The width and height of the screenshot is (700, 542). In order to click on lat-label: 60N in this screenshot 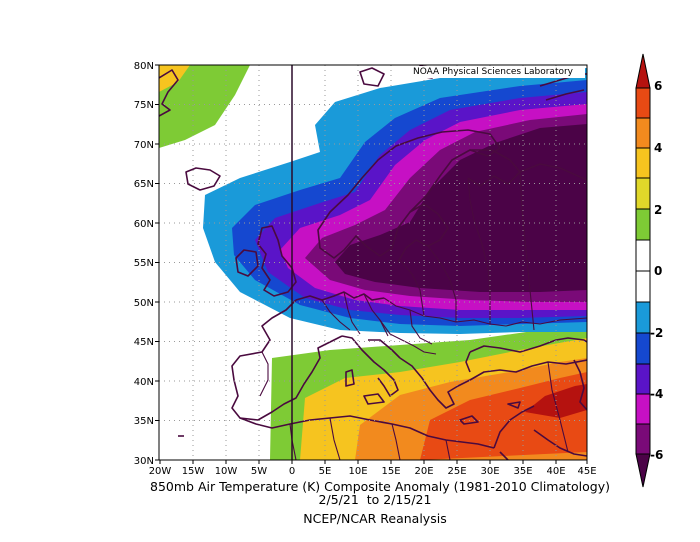, I will do `click(144, 224)`.